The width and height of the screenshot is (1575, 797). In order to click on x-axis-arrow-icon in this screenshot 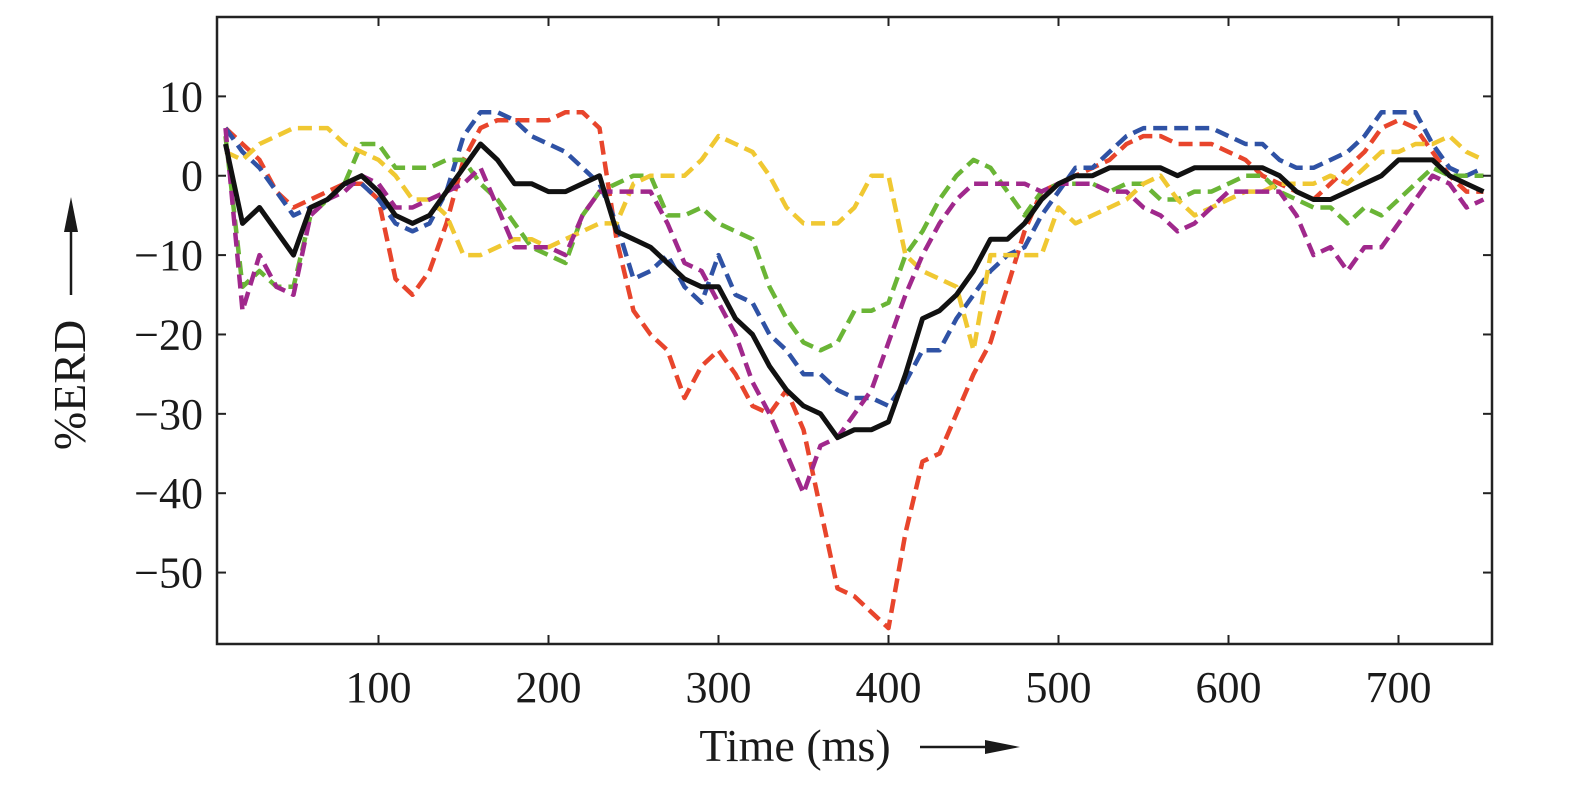, I will do `click(970, 747)`.